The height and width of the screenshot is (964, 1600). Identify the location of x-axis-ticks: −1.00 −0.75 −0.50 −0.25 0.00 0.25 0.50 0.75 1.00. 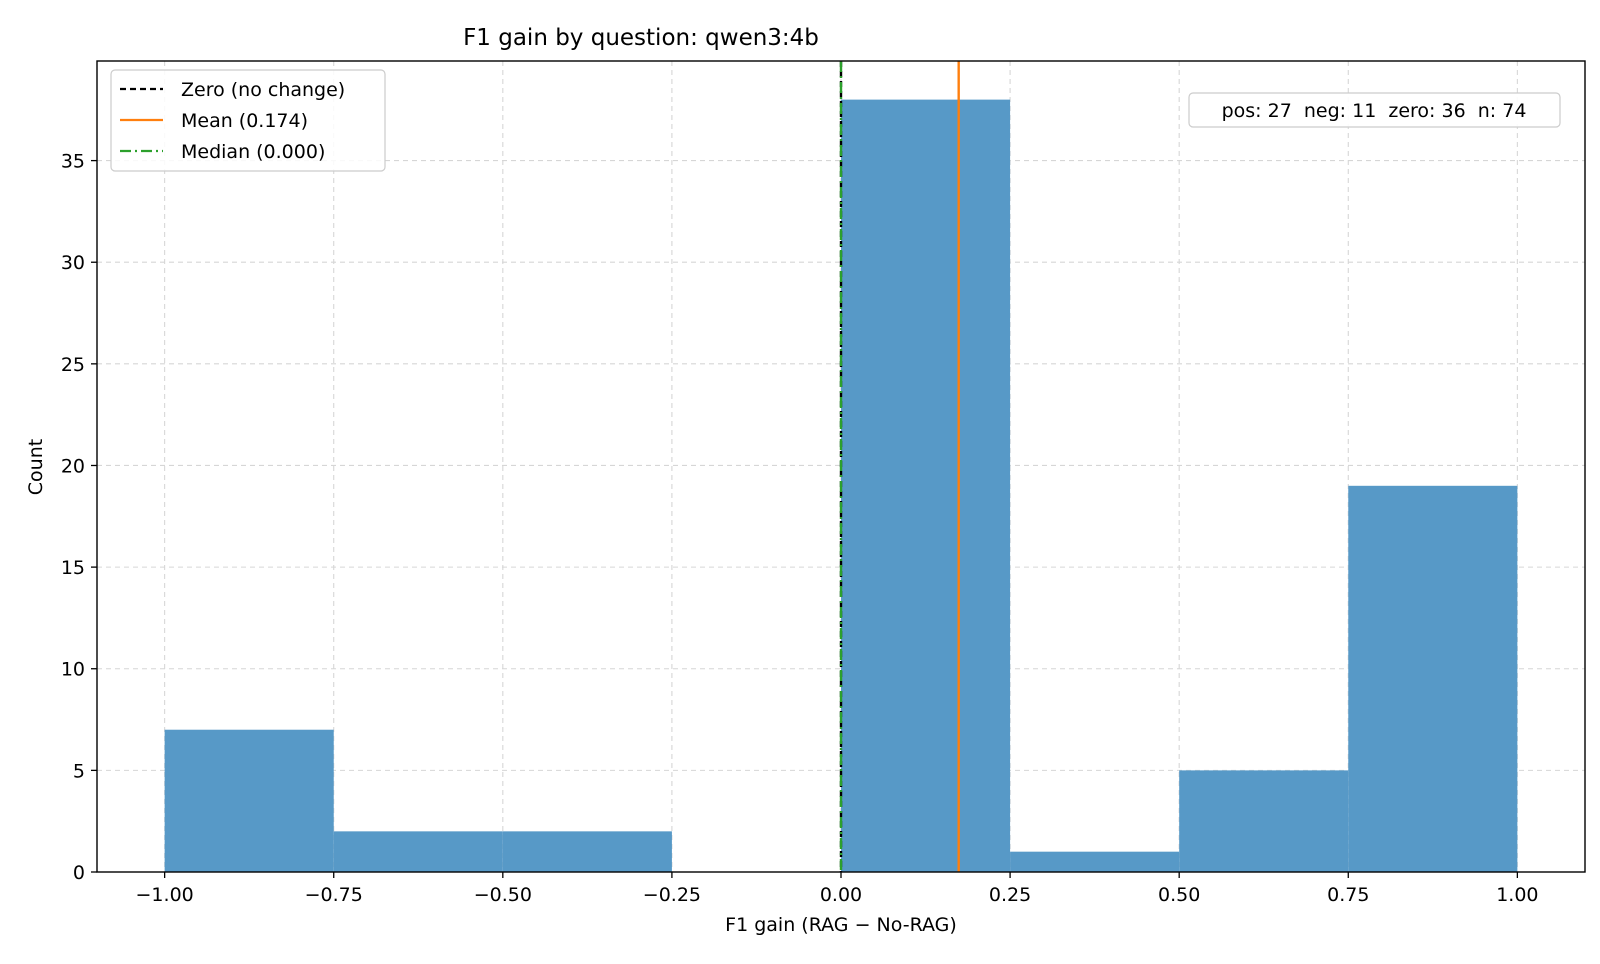
(837, 889).